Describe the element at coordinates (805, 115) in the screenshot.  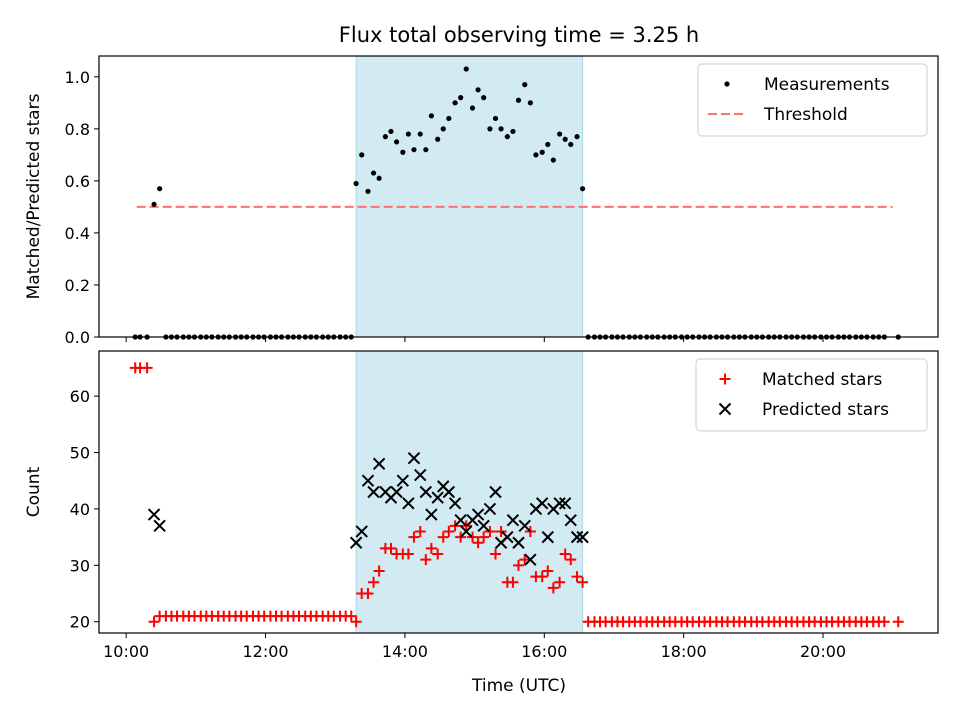
I see `legend-label: Threshold` at that location.